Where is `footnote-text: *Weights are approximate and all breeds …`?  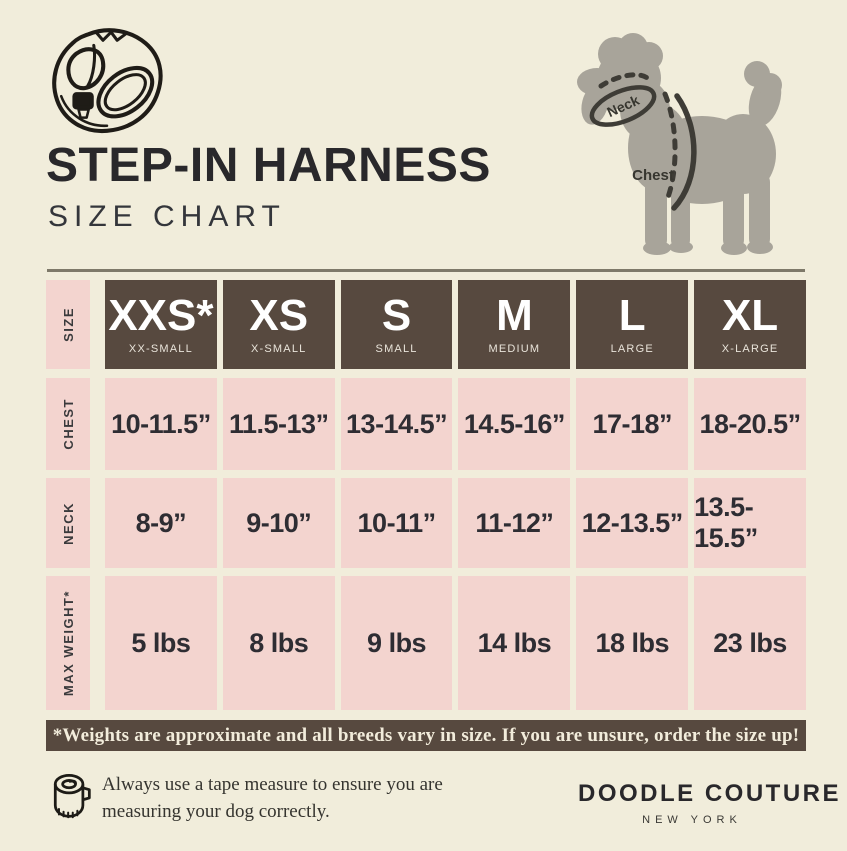 footnote-text: *Weights are approximate and all breeds … is located at coordinates (426, 735).